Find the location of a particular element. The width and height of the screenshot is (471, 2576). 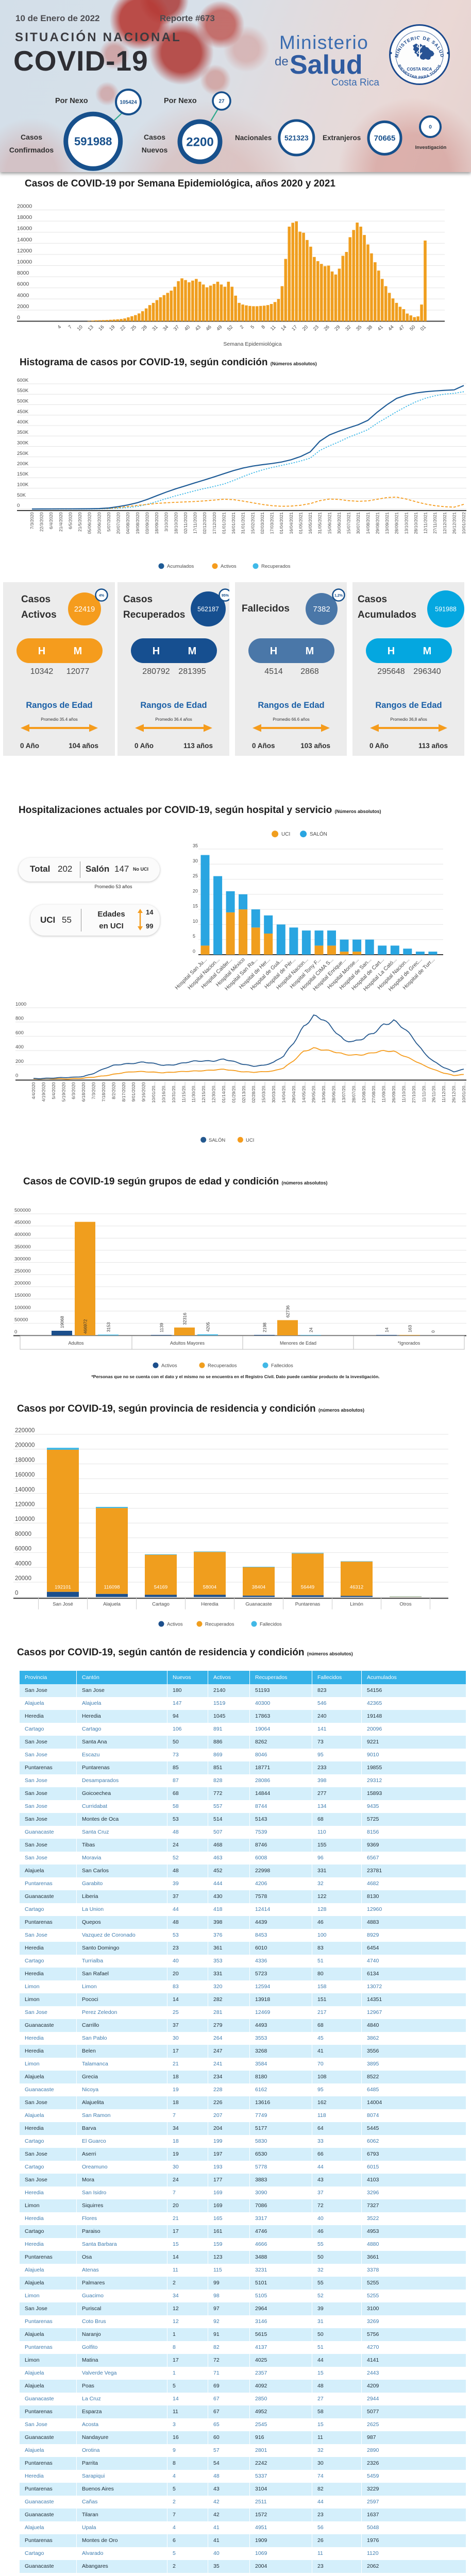

svg-text: 14 is located at coordinates (387, 1329).